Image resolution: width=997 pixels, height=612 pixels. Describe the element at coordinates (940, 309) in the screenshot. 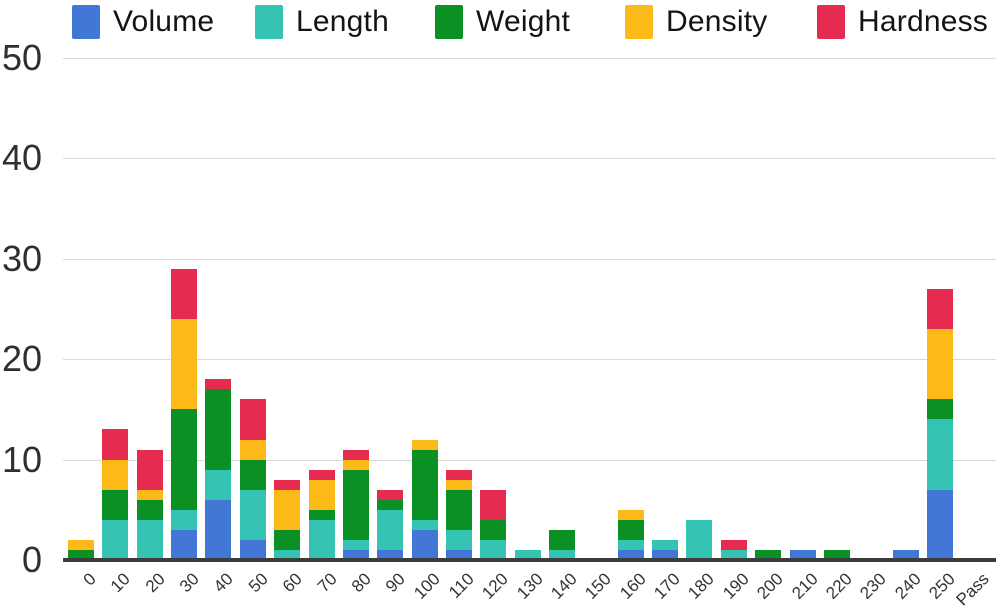

I see `bar-segment-250-hardness` at that location.